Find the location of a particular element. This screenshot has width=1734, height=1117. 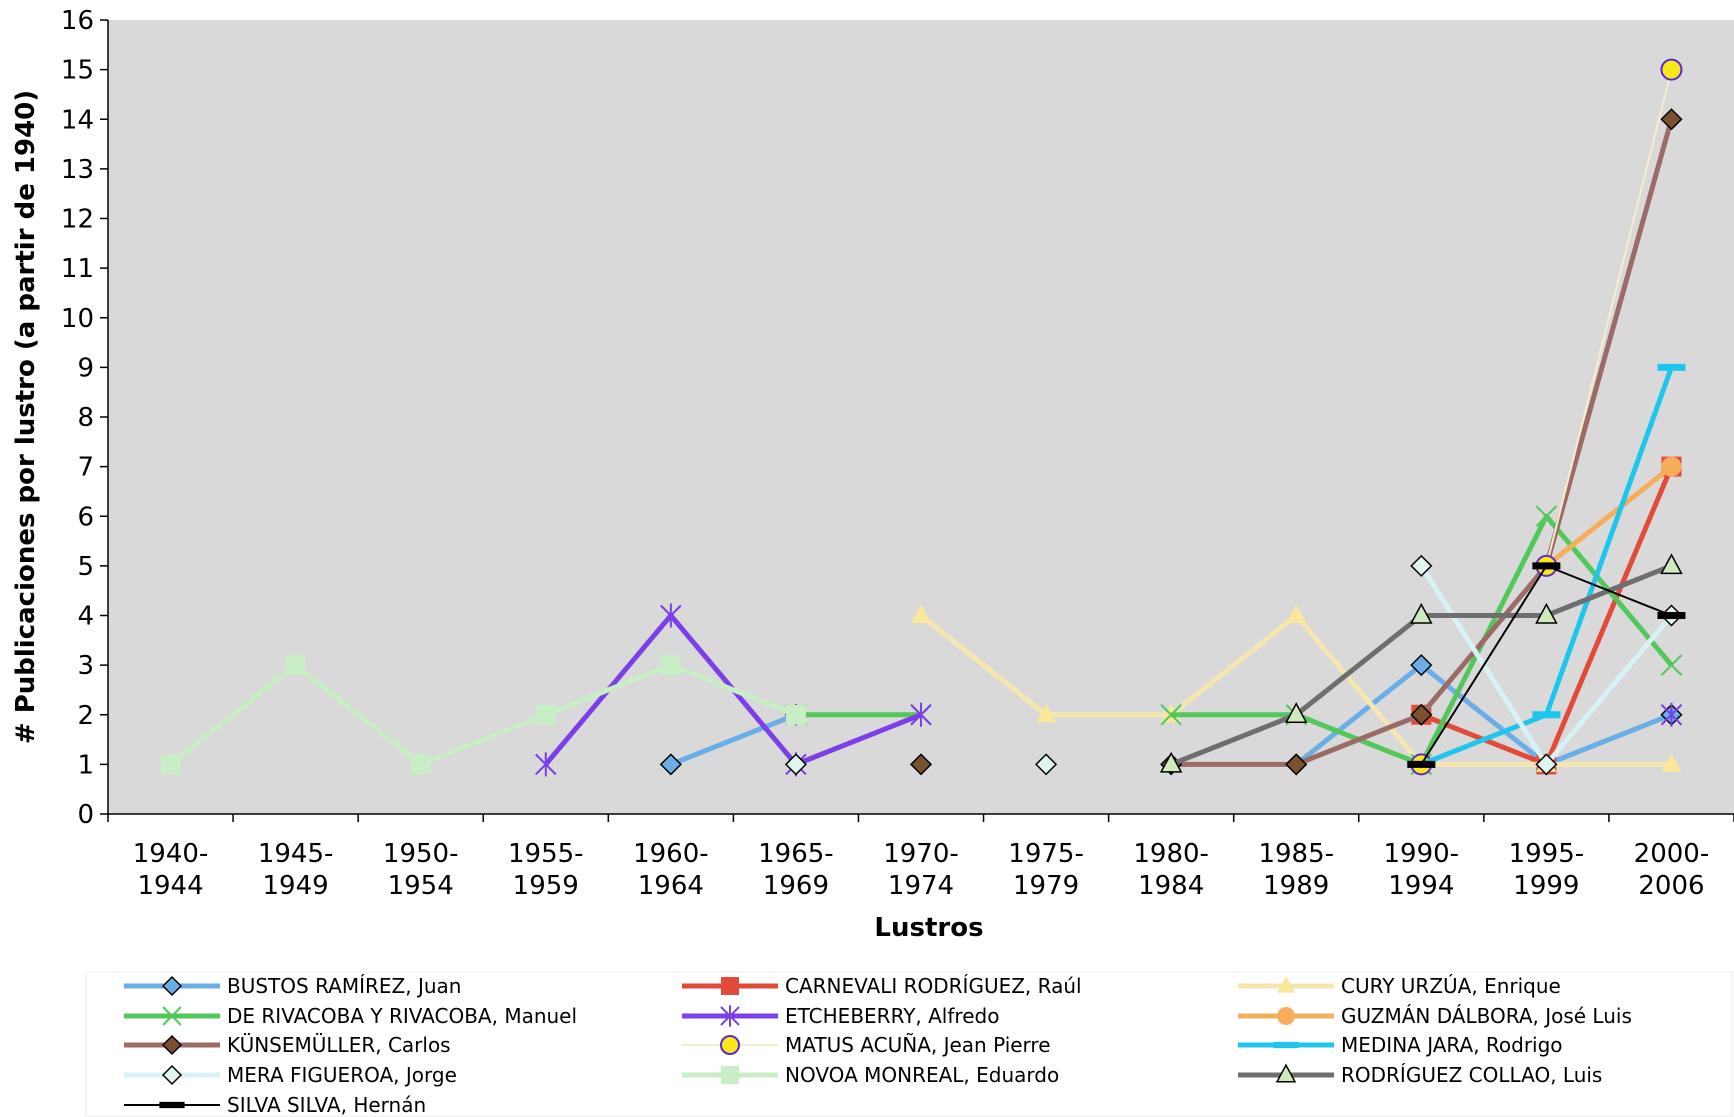

x-tick-label: 1970-1974 is located at coordinates (921, 870).